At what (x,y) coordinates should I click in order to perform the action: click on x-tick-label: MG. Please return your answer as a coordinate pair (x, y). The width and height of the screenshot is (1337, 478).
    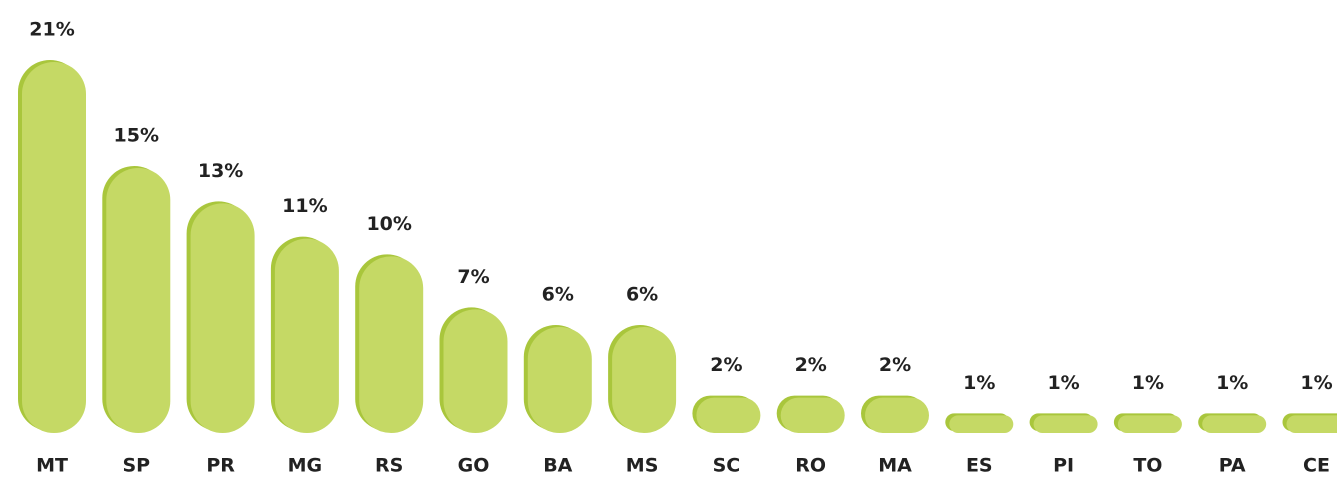
    Looking at the image, I should click on (305, 466).